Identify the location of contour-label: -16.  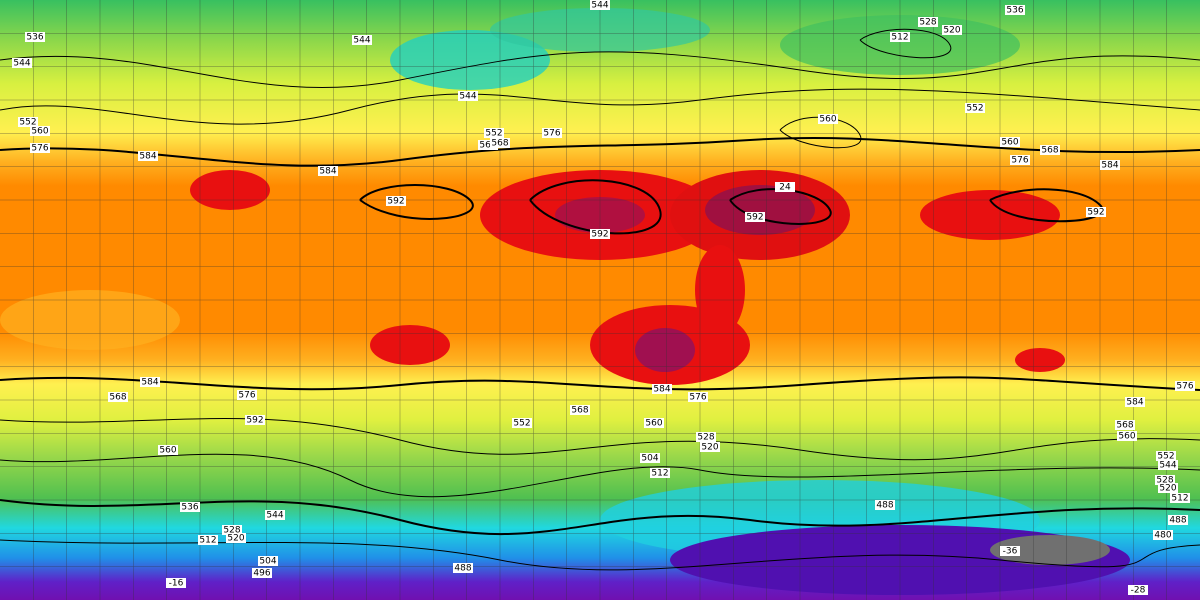
(176, 584).